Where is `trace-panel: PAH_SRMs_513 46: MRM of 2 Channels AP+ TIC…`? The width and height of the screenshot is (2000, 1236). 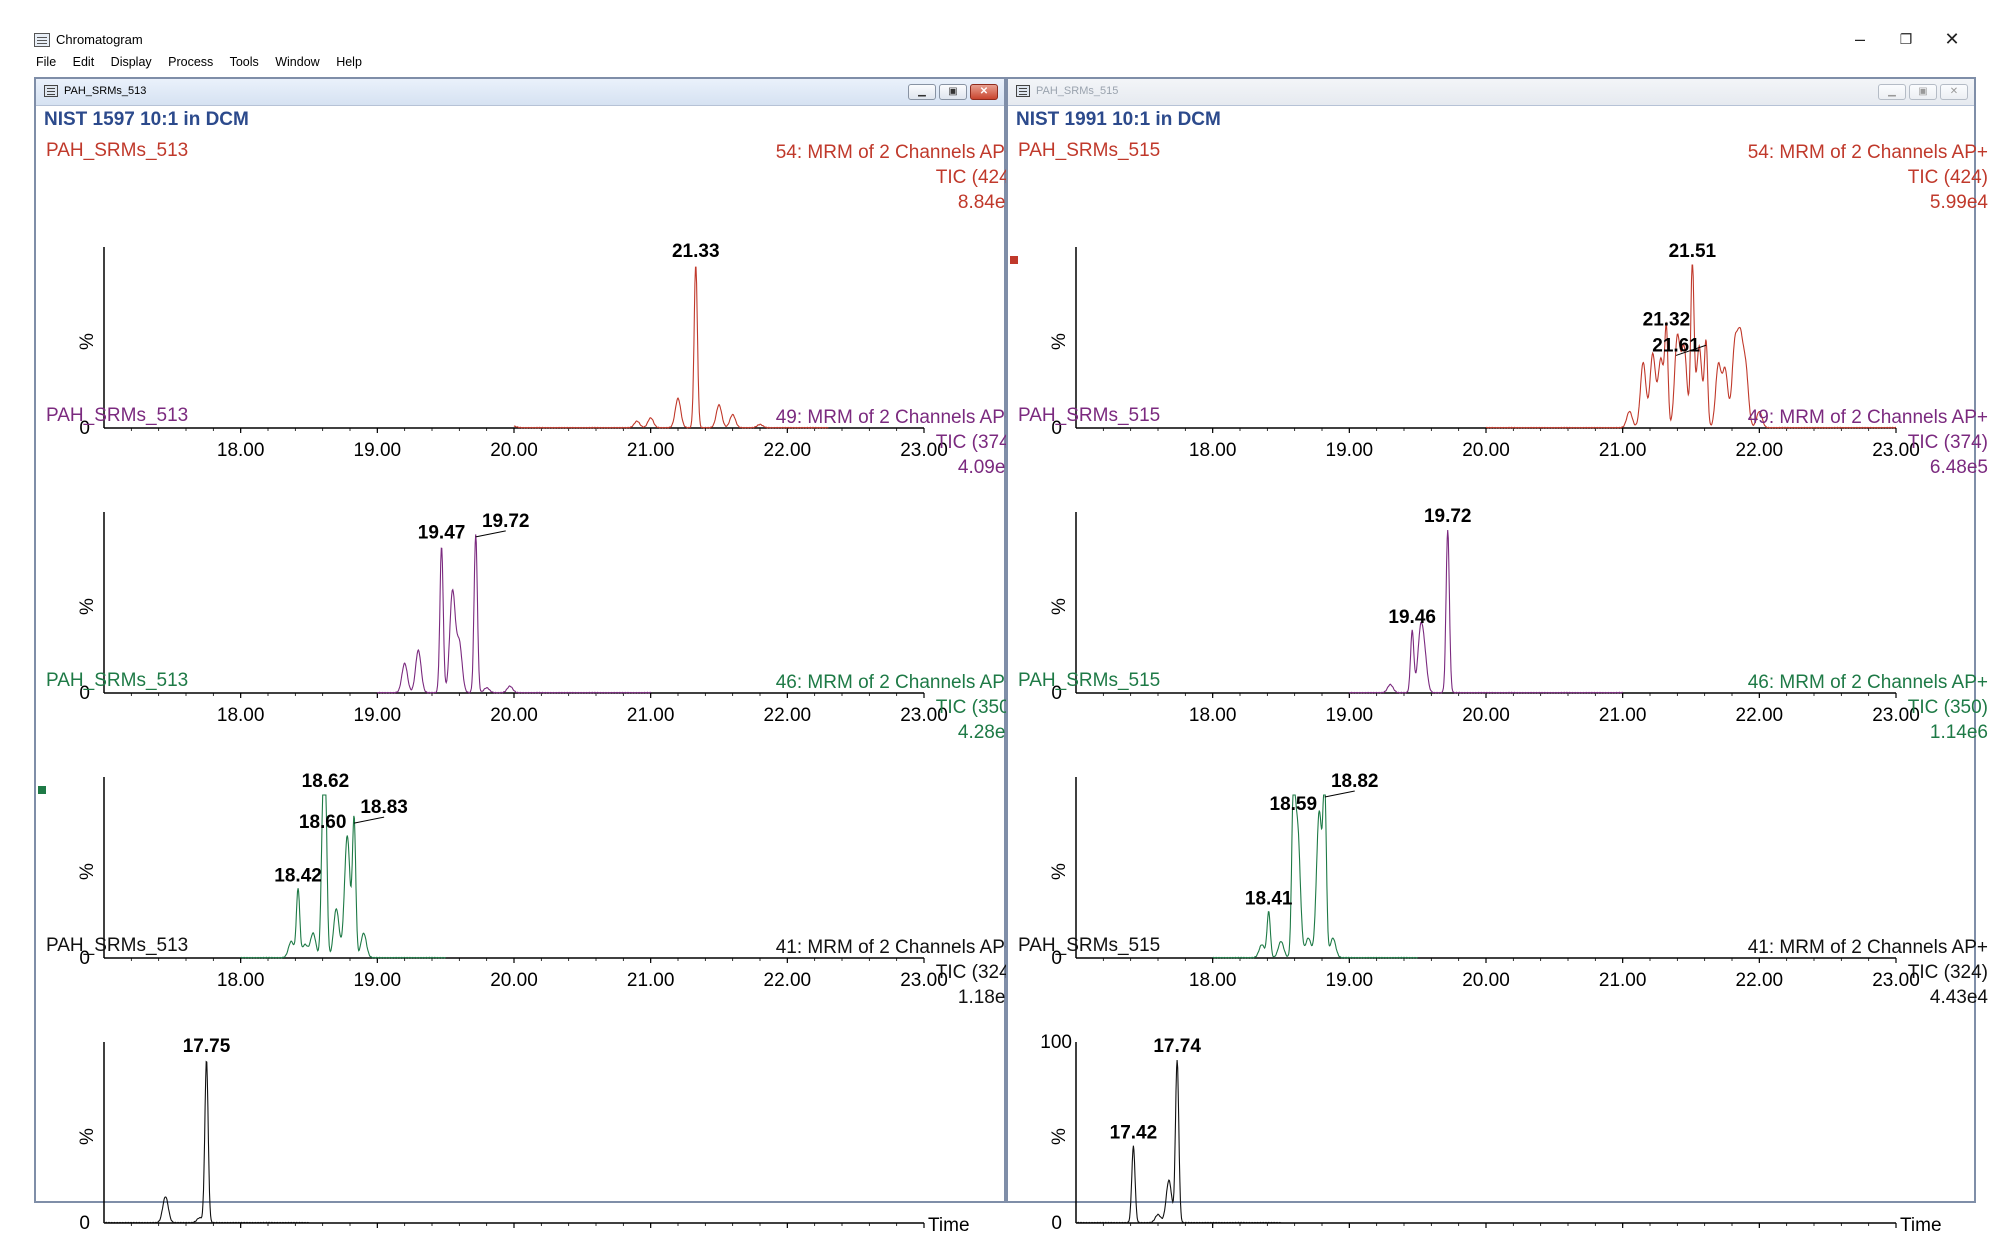 trace-panel: PAH_SRMs_513 46: MRM of 2 Channels AP+ TIC… is located at coordinates (533, 830).